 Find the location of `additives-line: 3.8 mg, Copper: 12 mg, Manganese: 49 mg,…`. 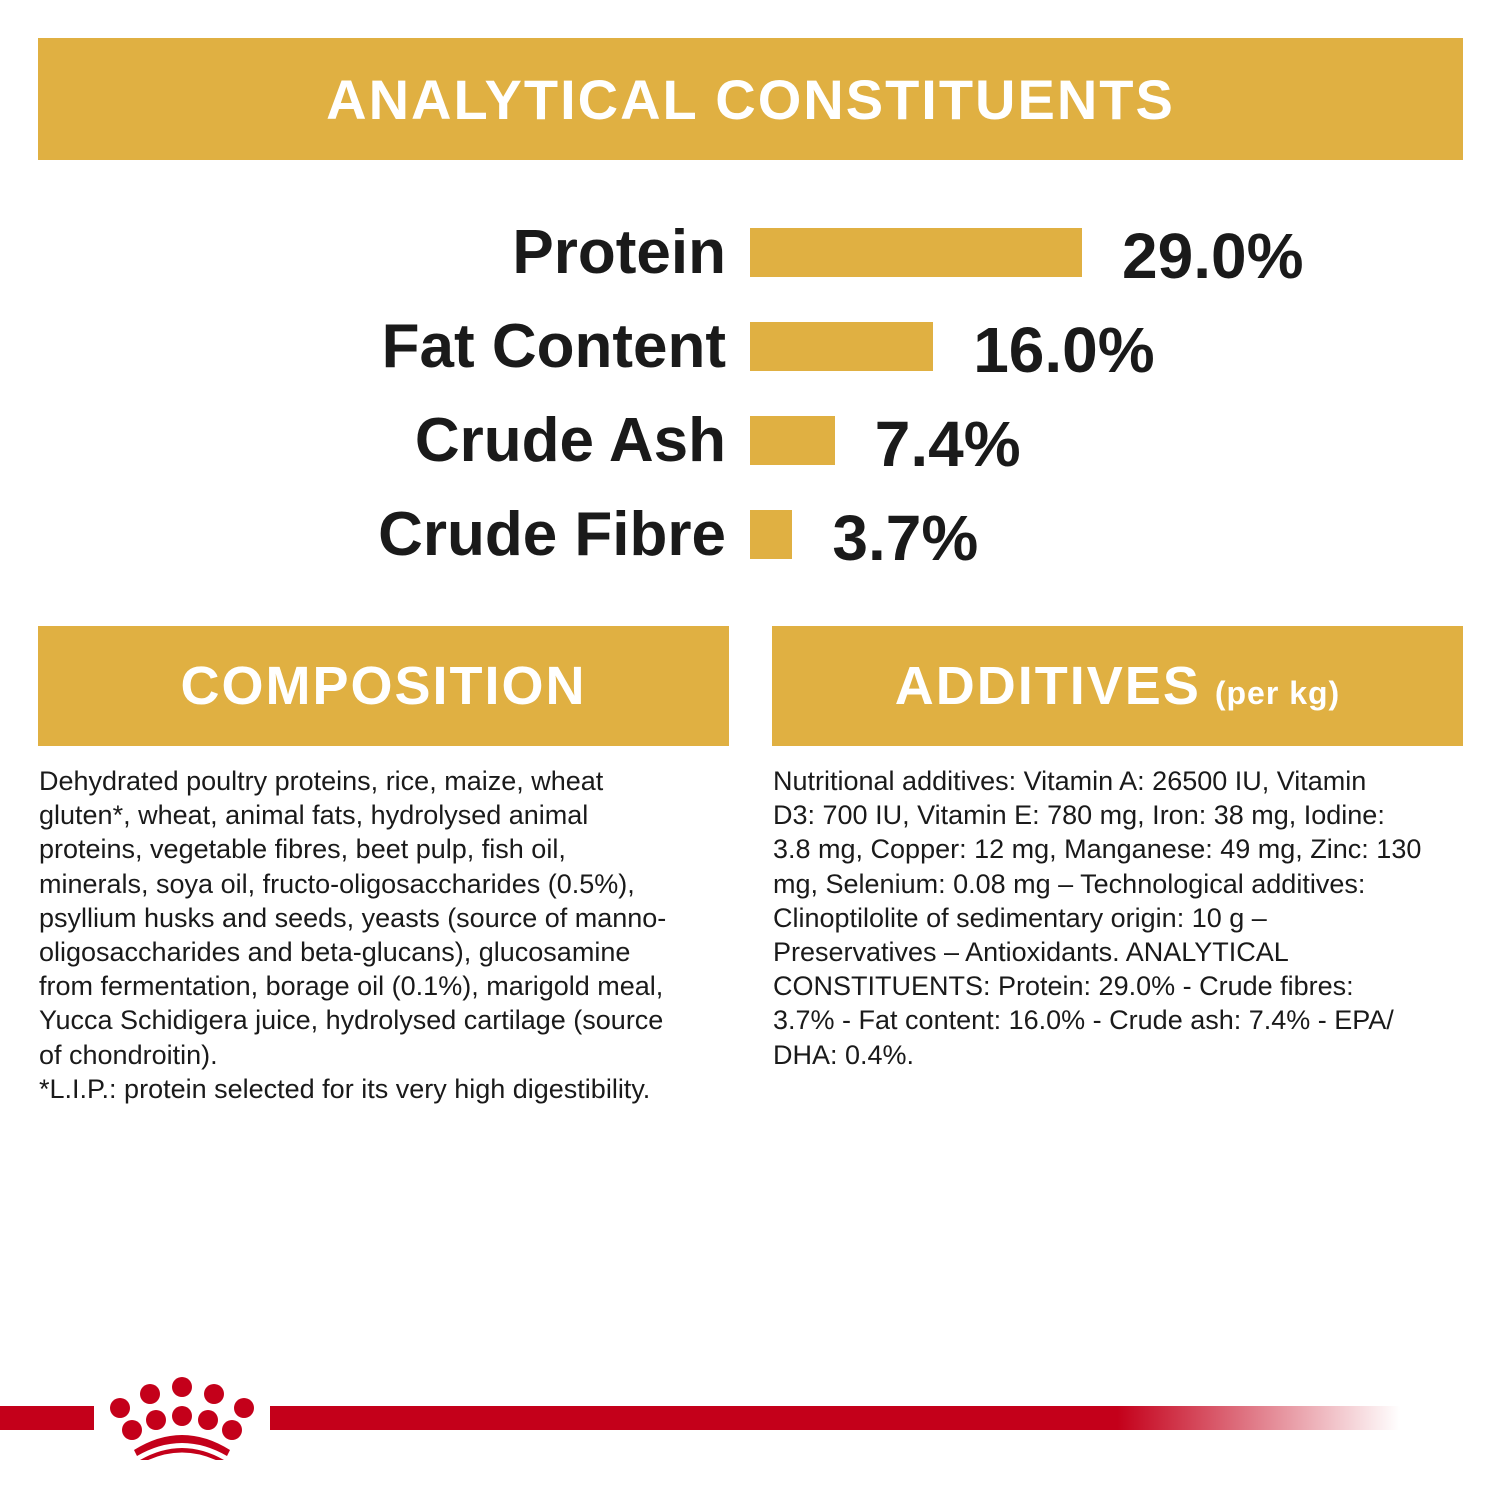

additives-line: 3.8 mg, Copper: 12 mg, Manganese: 49 mg,… is located at coordinates (1097, 849).